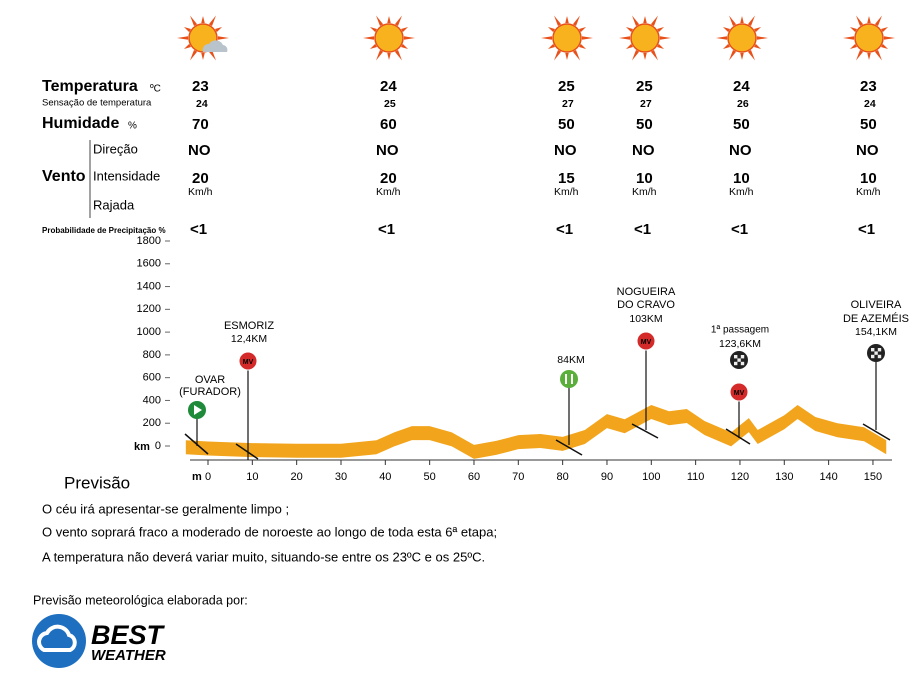 Image resolution: width=917 pixels, height=697 pixels. What do you see at coordinates (249, 326) in the screenshot?
I see `marker-label: ESMORIZ` at bounding box center [249, 326].